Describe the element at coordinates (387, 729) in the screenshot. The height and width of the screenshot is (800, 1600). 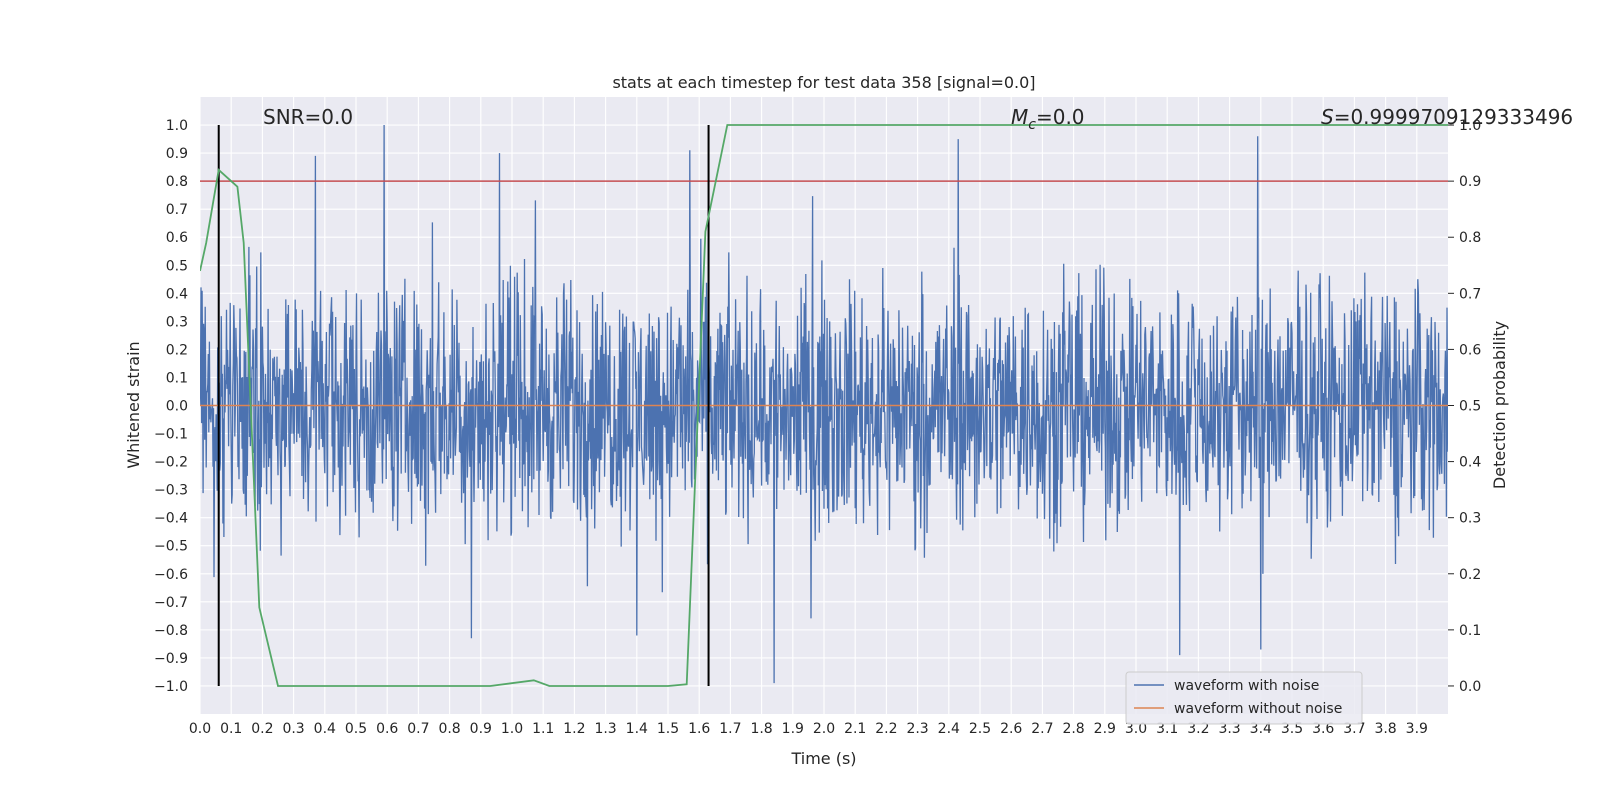
I see `x-tick-label: 0.6` at that location.